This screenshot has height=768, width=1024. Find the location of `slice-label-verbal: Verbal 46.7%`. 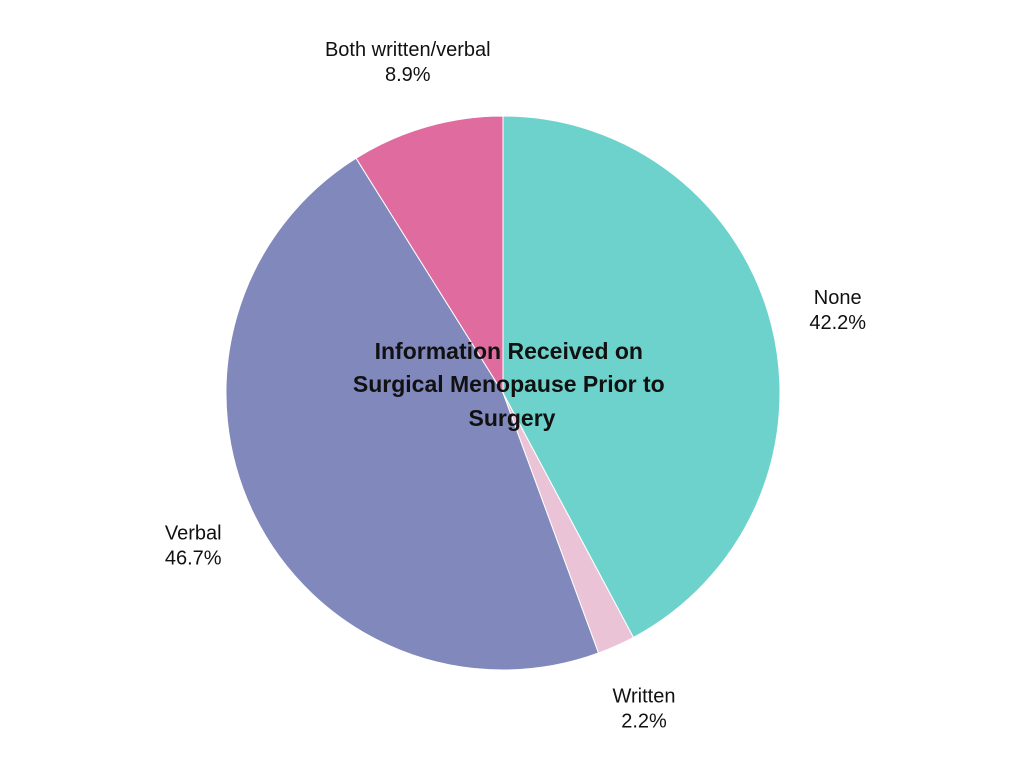

slice-label-verbal: Verbal 46.7% is located at coordinates (193, 545).